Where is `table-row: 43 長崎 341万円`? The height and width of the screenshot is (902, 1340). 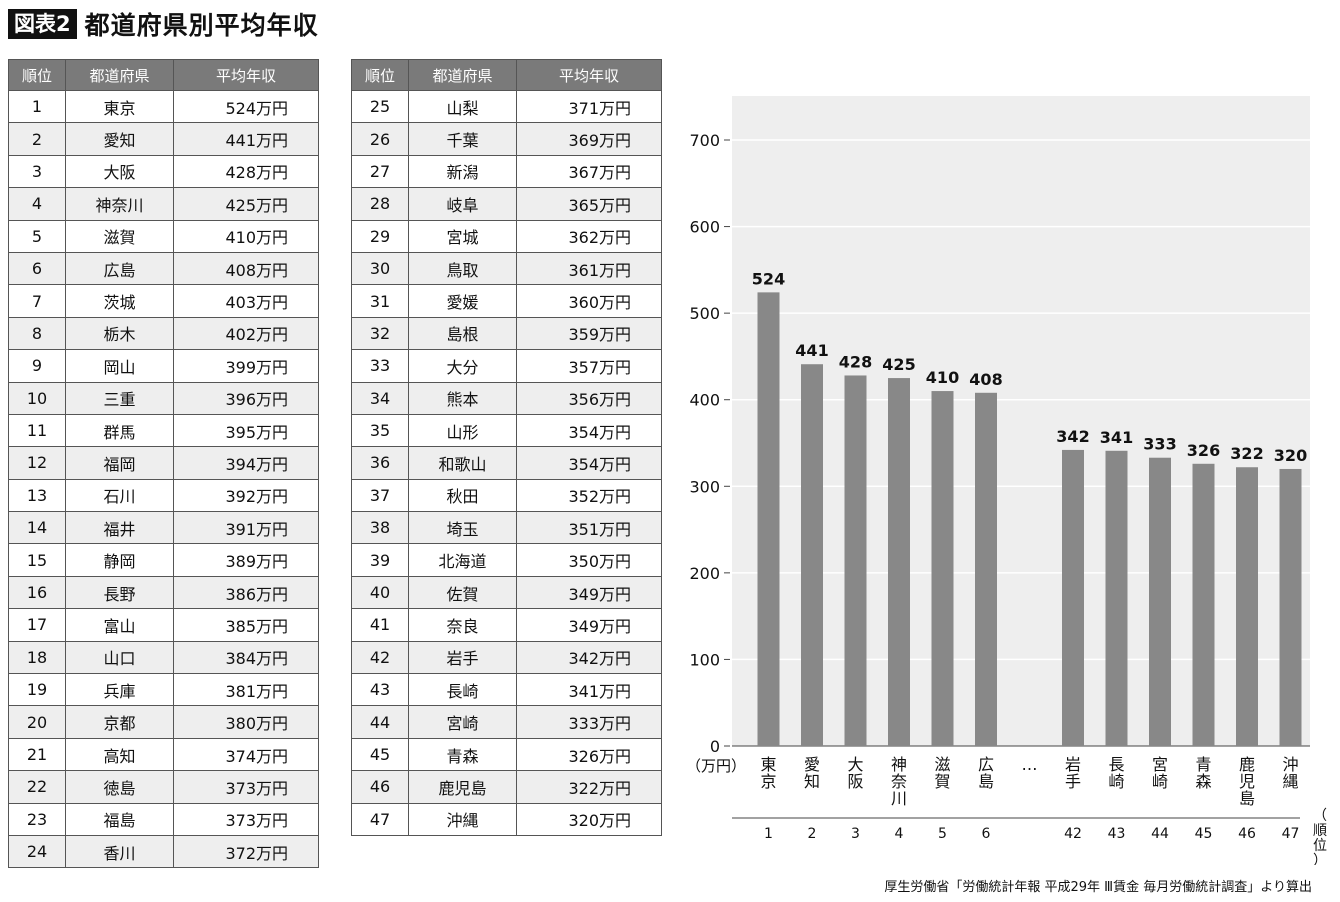
table-row: 43 長崎 341万円 is located at coordinates (506, 690).